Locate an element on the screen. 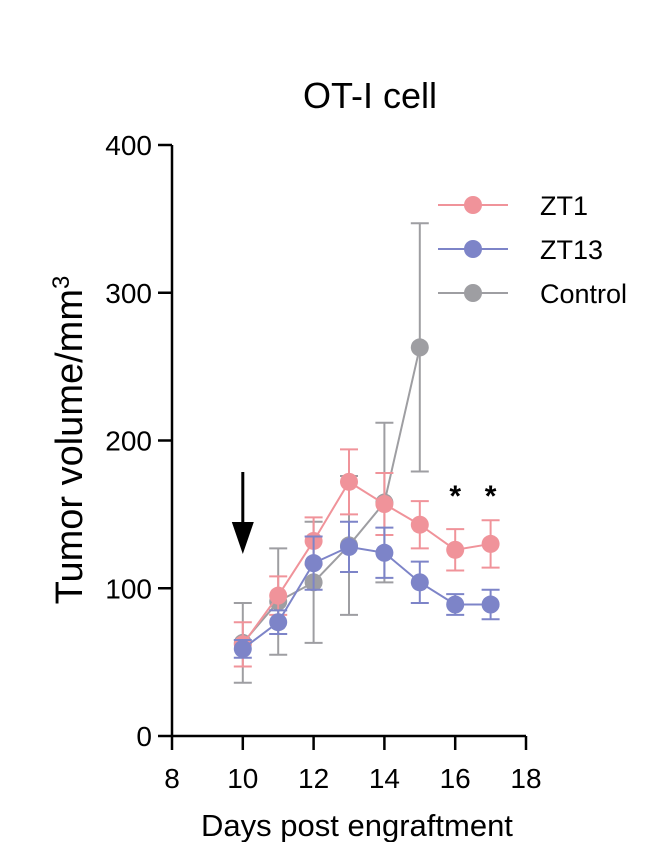 This screenshot has width=662, height=842. legend-item-zt13: ZT13 is located at coordinates (520, 250).